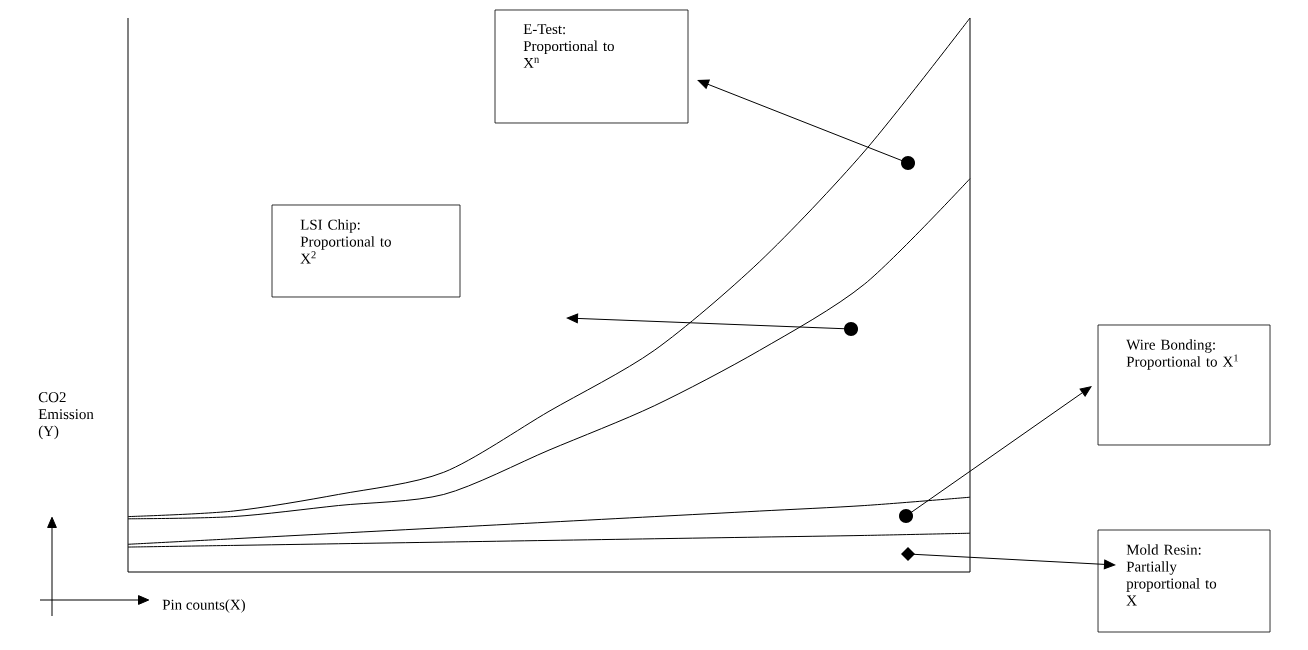  I want to click on text: Wire Bonding: Proportional to X$^{1}$, so click(1182, 354).